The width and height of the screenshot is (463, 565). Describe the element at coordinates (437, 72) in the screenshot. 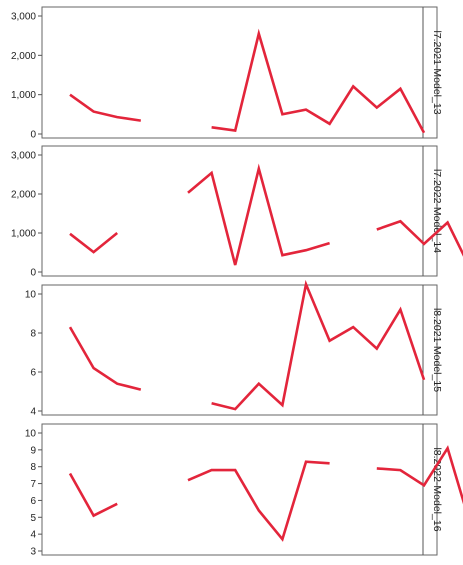

I see `facet-label: l7.2021-Model_13` at that location.